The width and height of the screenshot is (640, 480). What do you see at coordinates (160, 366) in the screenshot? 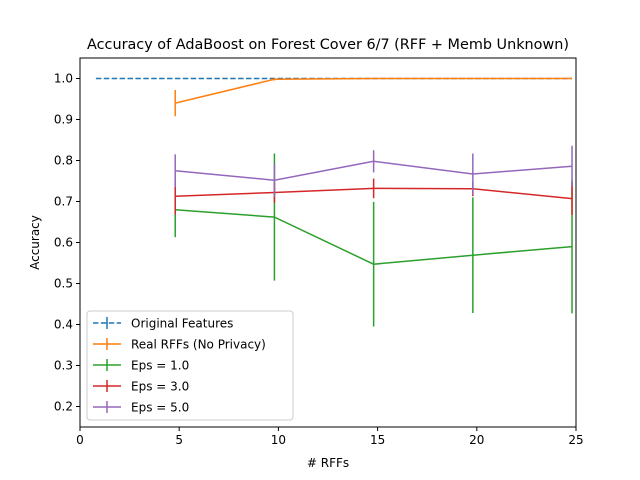
I see `legend-label: Eps = 1.0` at bounding box center [160, 366].